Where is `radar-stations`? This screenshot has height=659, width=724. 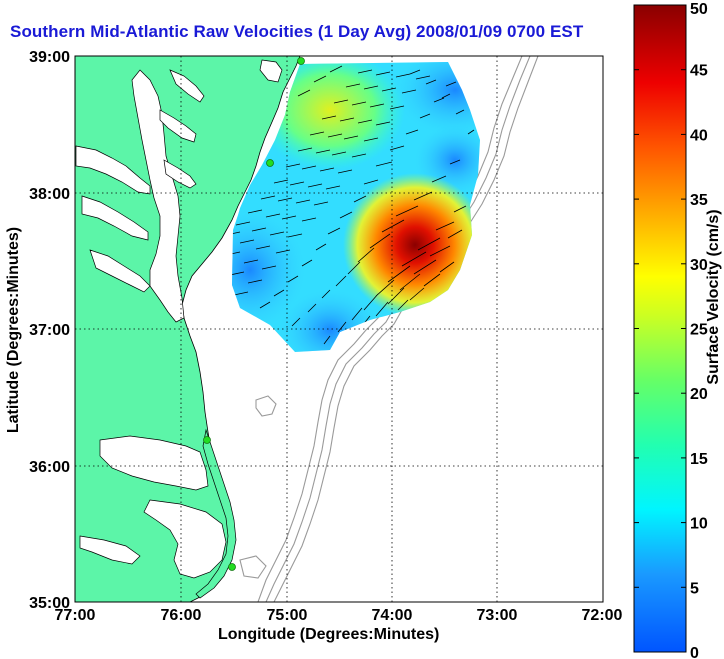
radar-stations is located at coordinates (254, 314).